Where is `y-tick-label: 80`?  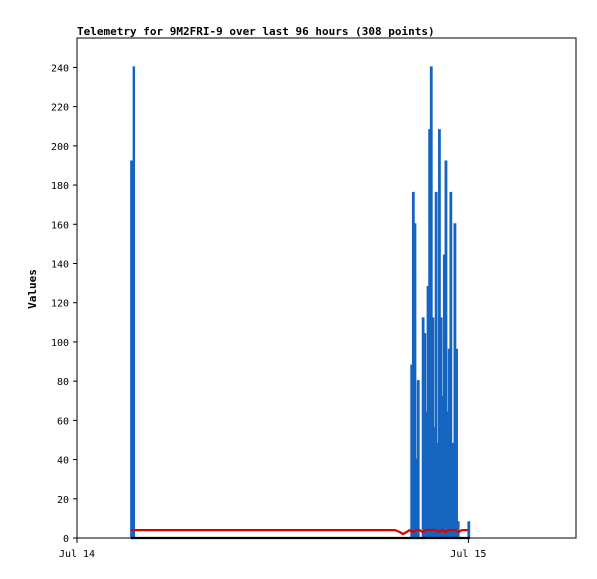
y-tick-label: 80 is located at coordinates (63, 382).